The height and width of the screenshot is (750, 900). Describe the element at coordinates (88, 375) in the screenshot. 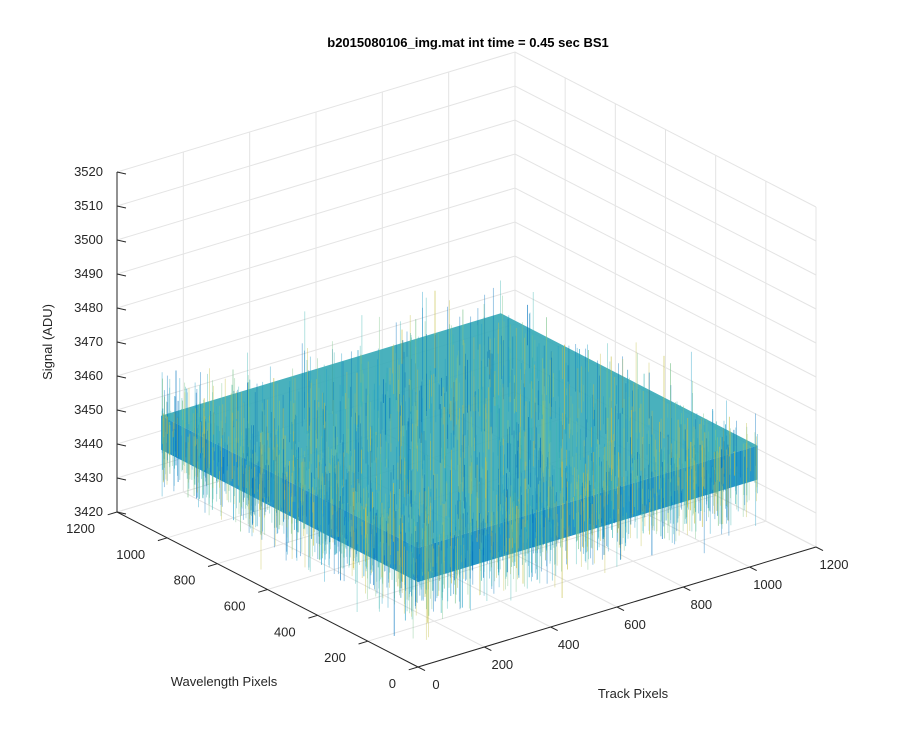

I see `z-tick-label: 3460` at that location.